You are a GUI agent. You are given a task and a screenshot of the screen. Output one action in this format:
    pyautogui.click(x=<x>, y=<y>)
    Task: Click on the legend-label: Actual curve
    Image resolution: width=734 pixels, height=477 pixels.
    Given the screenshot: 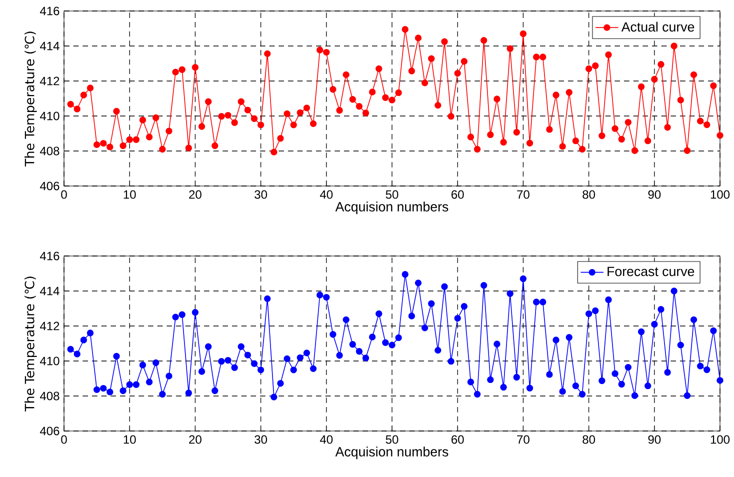 What is the action you would take?
    pyautogui.click(x=657, y=27)
    